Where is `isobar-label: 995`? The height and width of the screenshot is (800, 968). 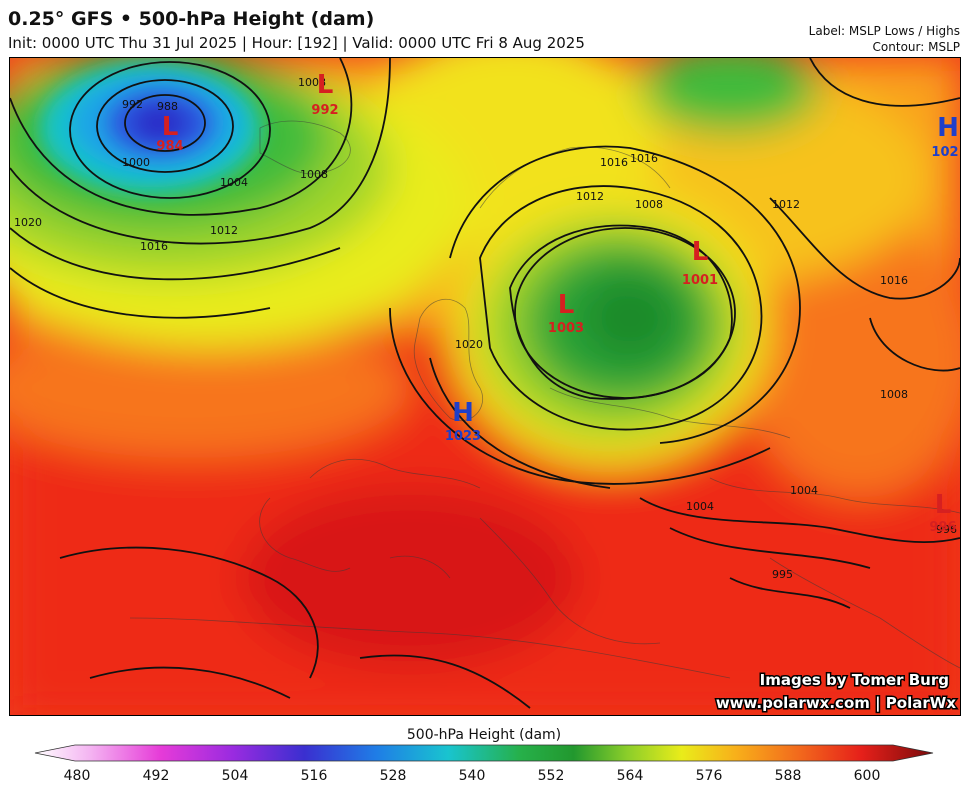 isobar-label: 995 is located at coordinates (782, 574).